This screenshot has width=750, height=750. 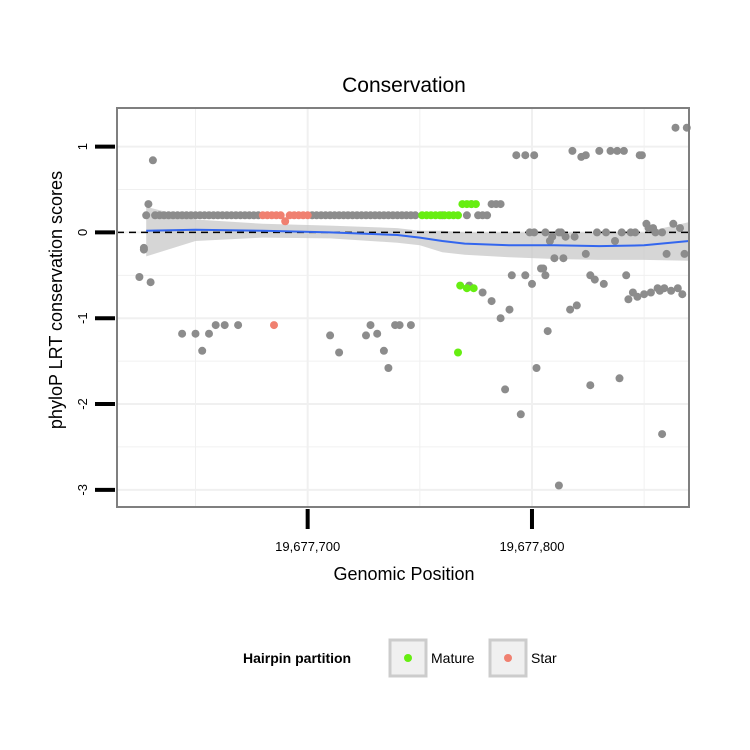 What do you see at coordinates (408, 658) in the screenshot?
I see `legend-dot-mature` at bounding box center [408, 658].